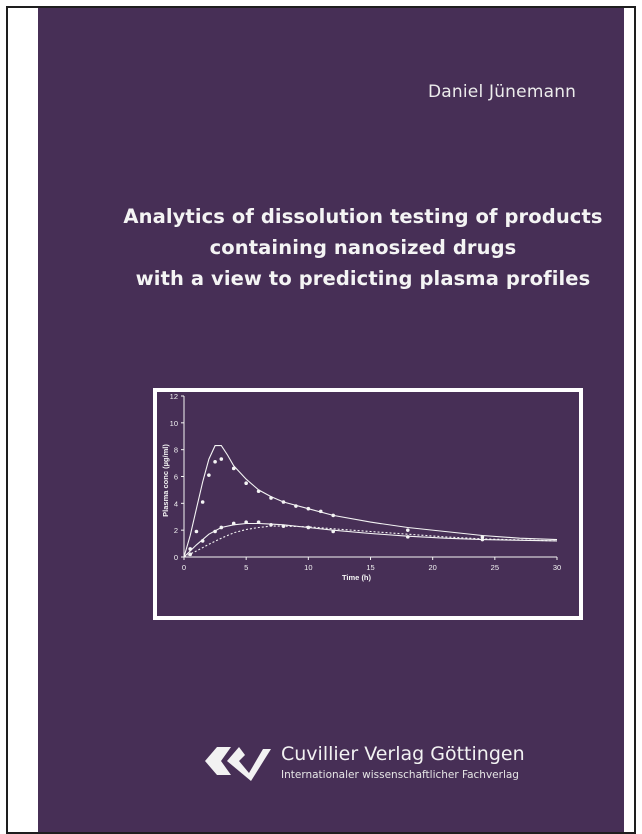 The image size is (642, 834). Describe the element at coordinates (557, 567) in the screenshot. I see `x-tick-label: 30` at that location.